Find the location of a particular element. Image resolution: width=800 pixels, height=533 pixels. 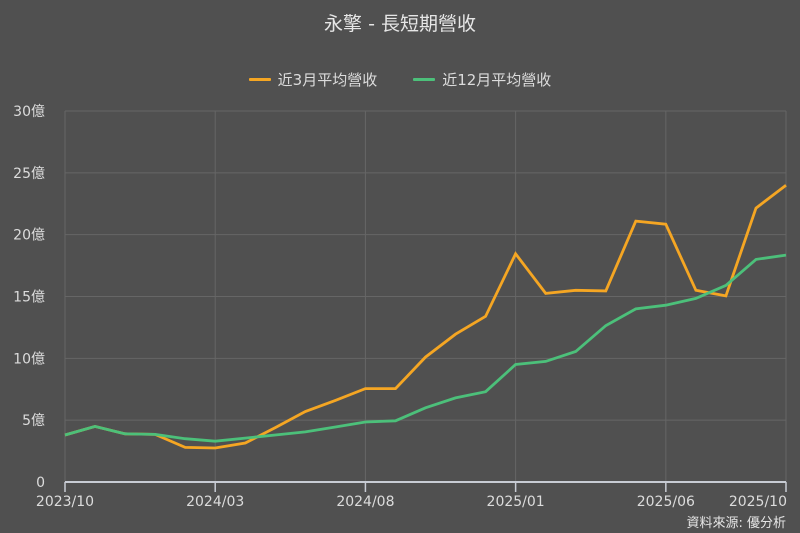

x-tick-label: 2025/10 is located at coordinates (758, 502).